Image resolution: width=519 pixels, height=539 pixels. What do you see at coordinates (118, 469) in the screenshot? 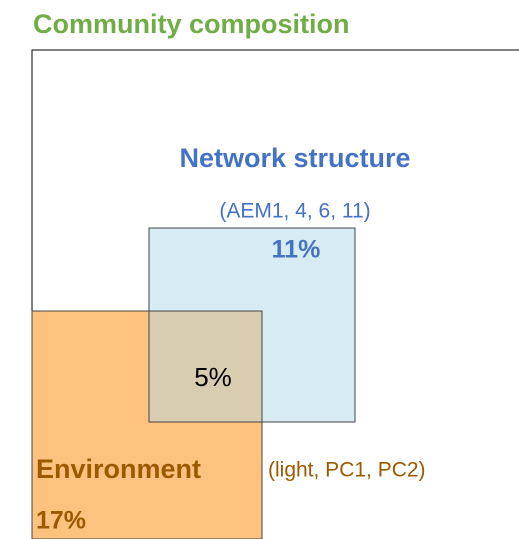
I see `environment-label: Environment` at bounding box center [118, 469].